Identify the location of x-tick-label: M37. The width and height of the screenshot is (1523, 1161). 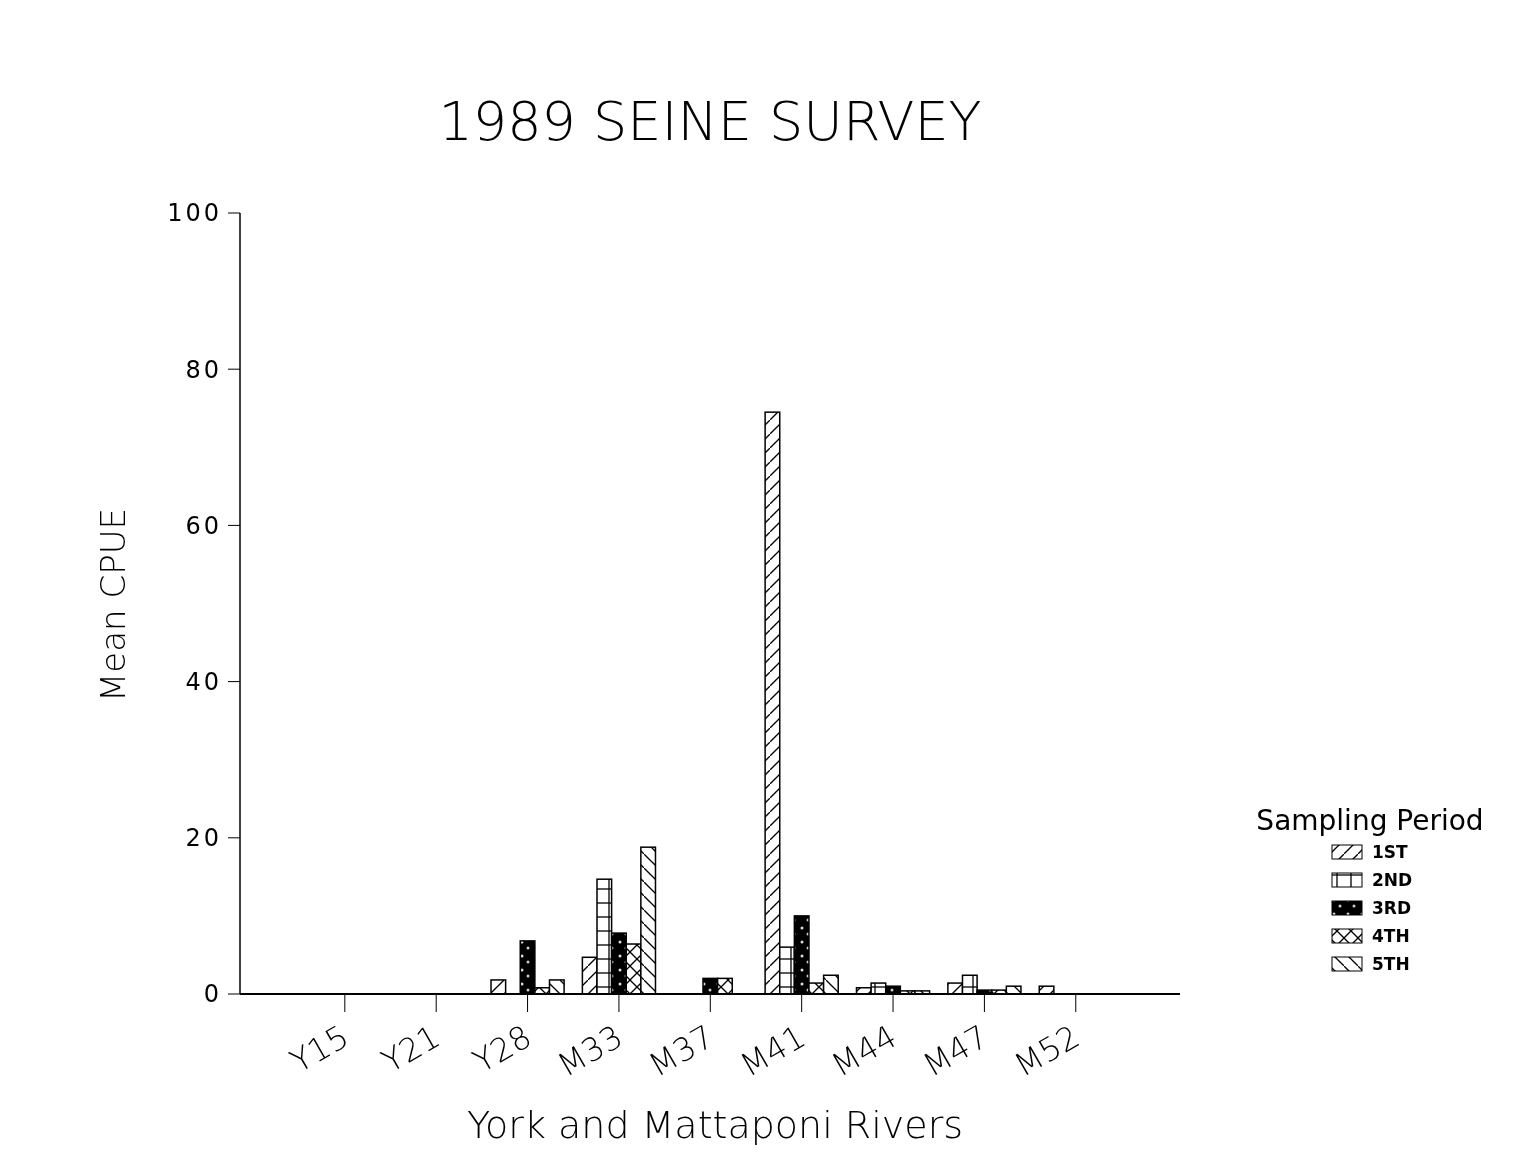
(681, 1051).